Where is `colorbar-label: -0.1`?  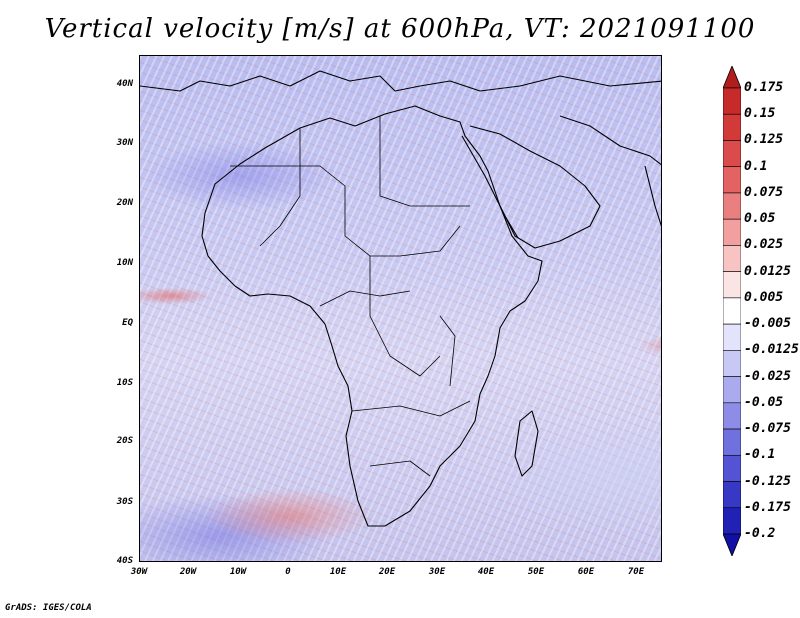
colorbar-label: -0.1 is located at coordinates (760, 455).